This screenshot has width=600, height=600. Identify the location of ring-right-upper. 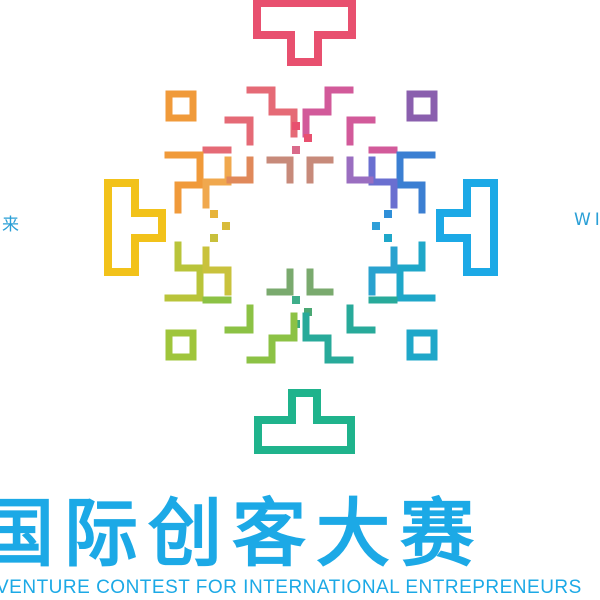
(416, 182).